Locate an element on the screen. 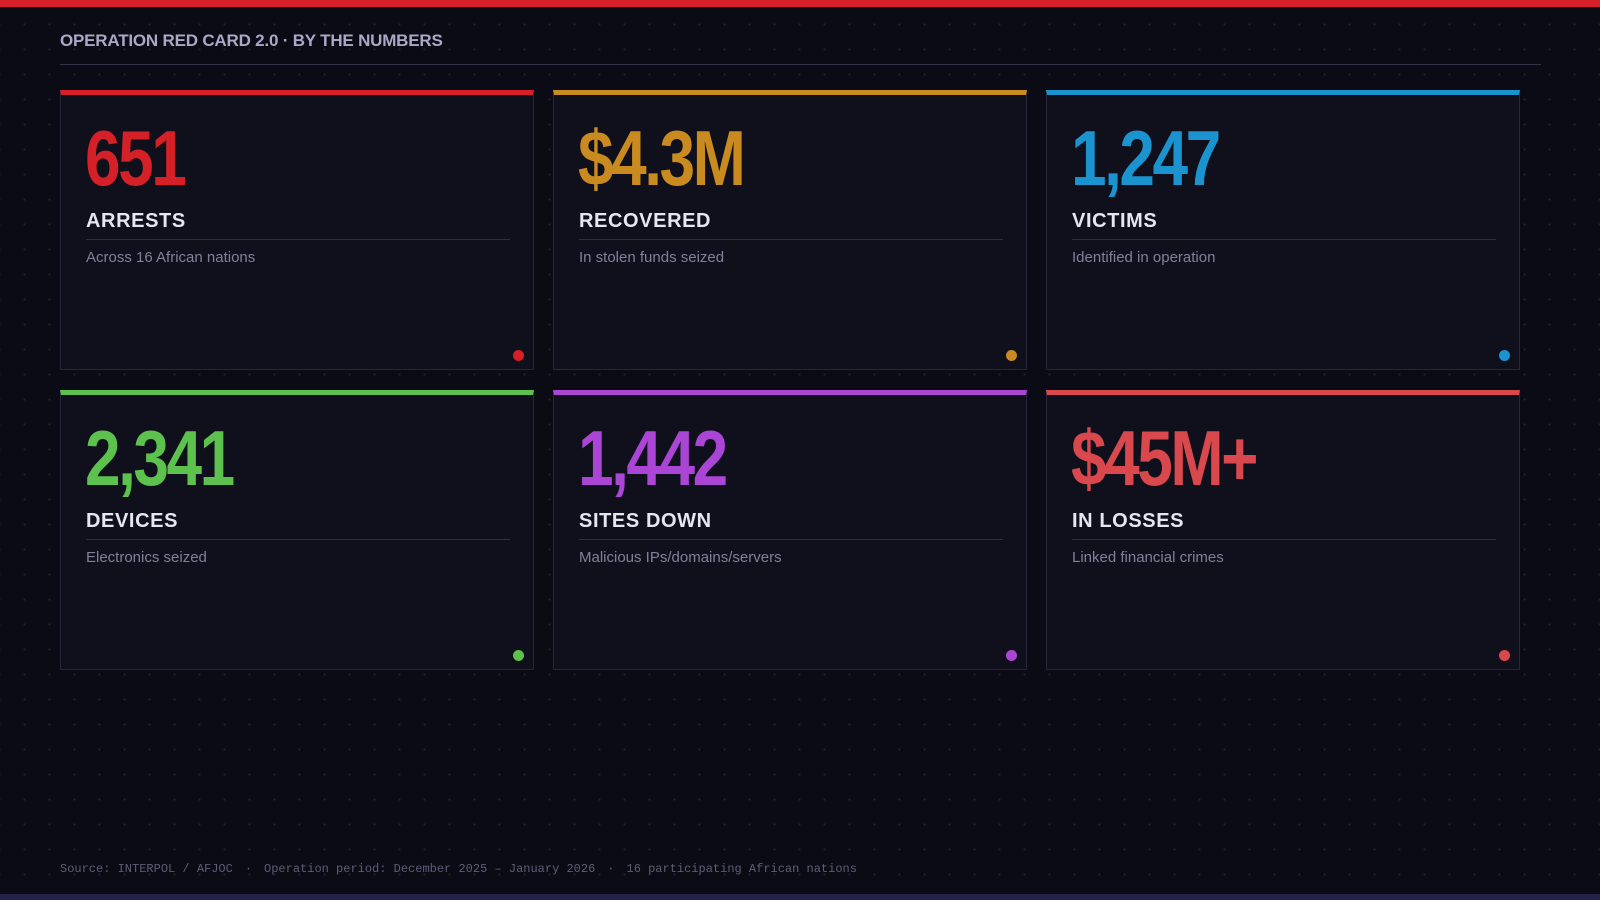 The width and height of the screenshot is (1600, 900). footer-source: Source: INTERPOL / AFJOC is located at coordinates (146, 869).